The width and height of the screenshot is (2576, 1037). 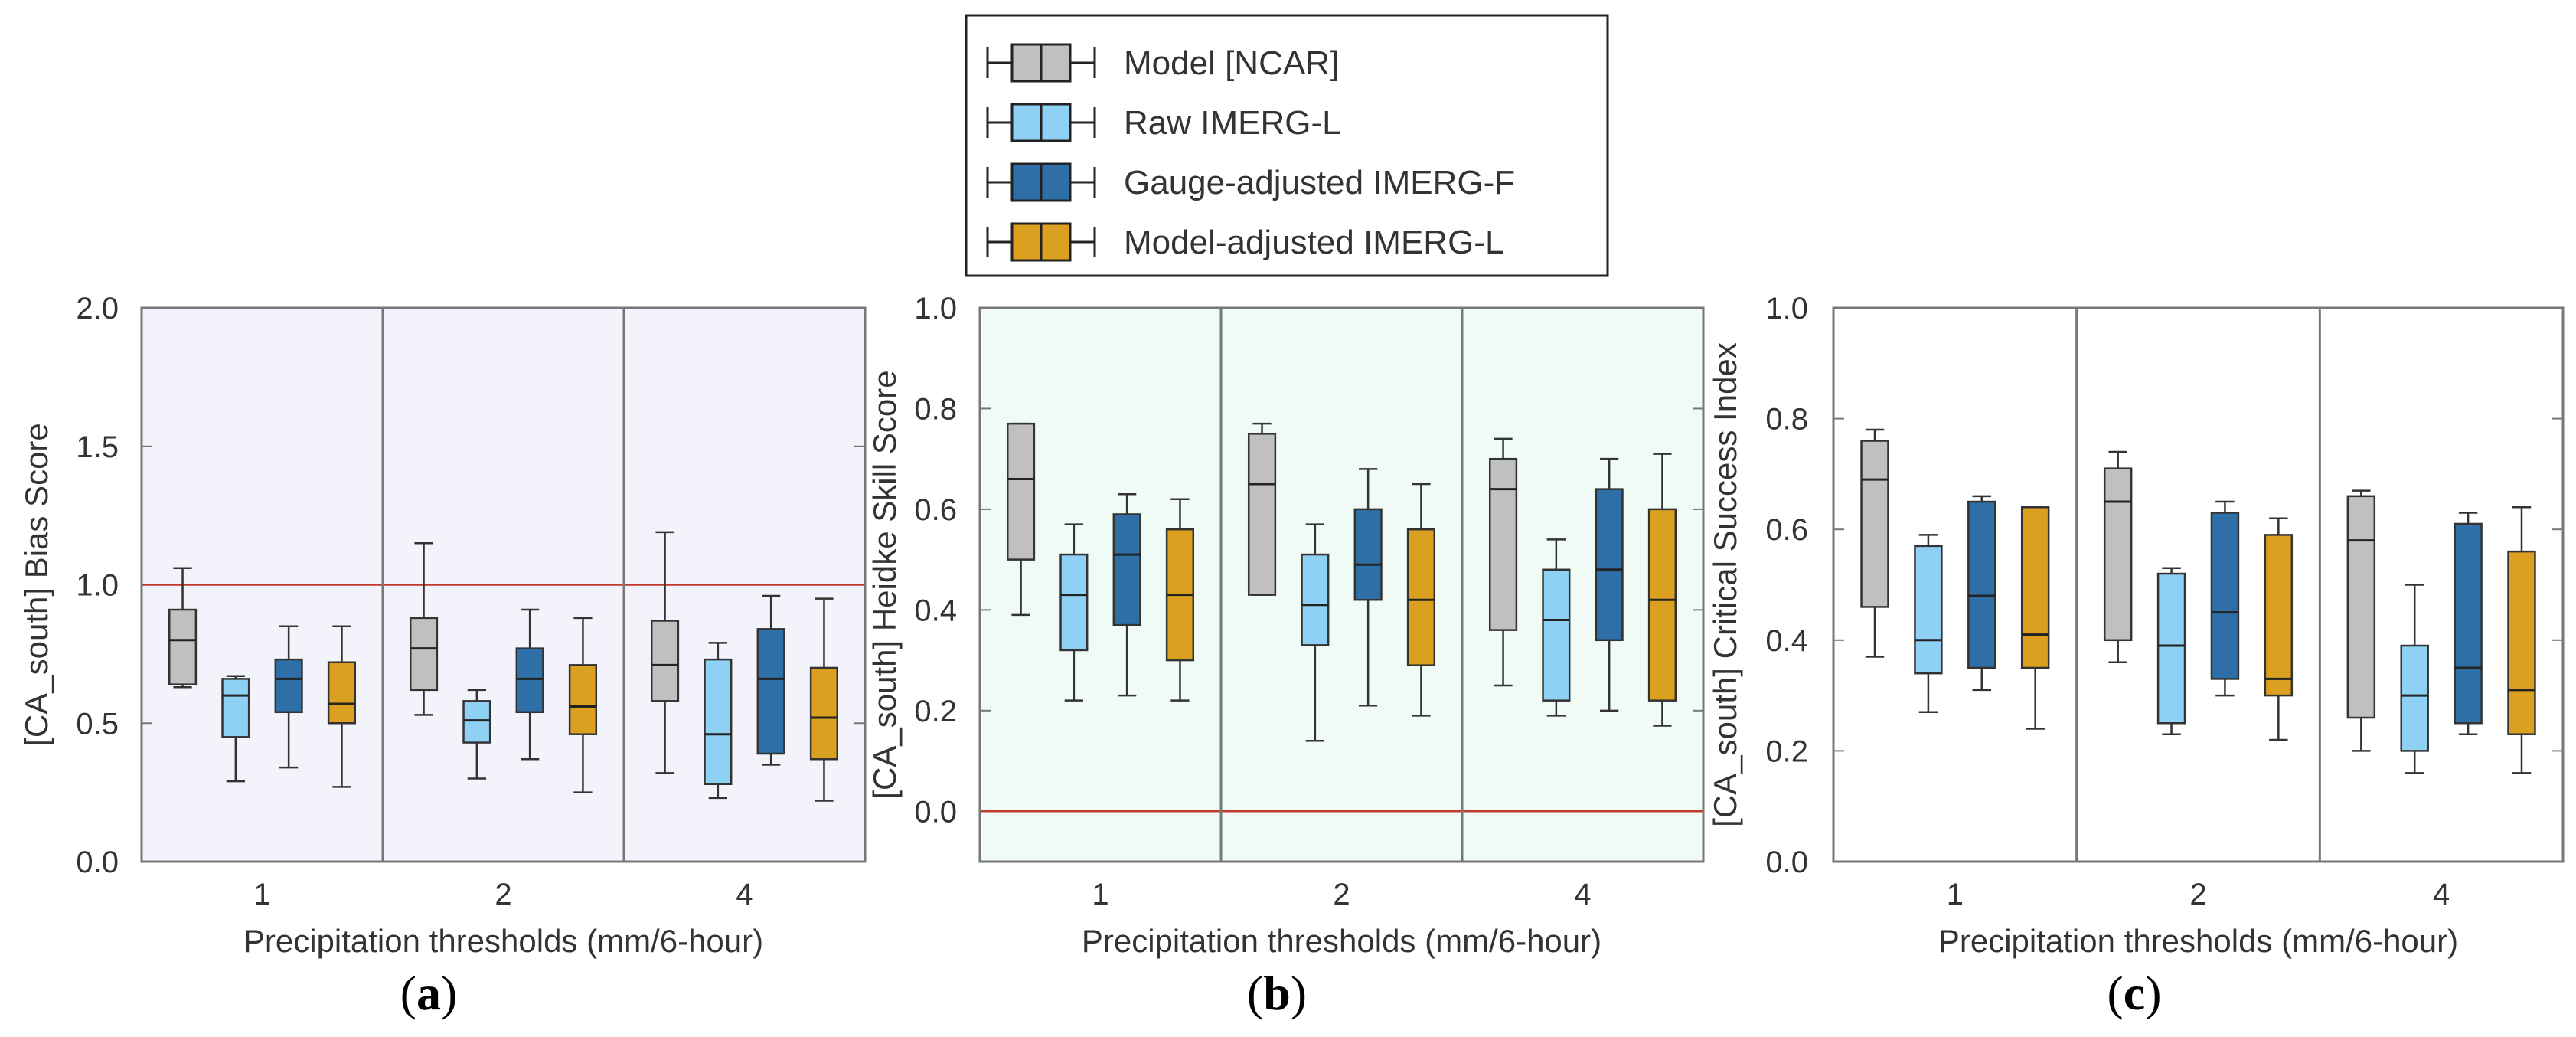 I want to click on panel-label-letter: c, so click(x=2134, y=993).